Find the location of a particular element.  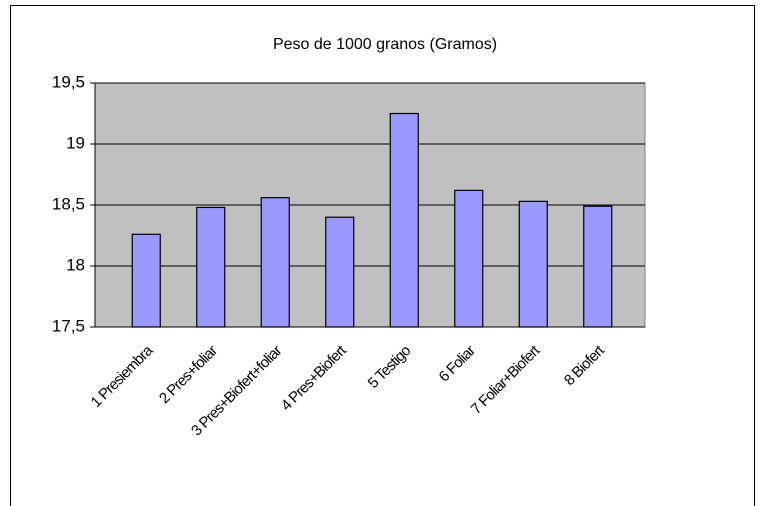

chart-title: Peso de 1000 granos (Gramos) is located at coordinates (385, 44).